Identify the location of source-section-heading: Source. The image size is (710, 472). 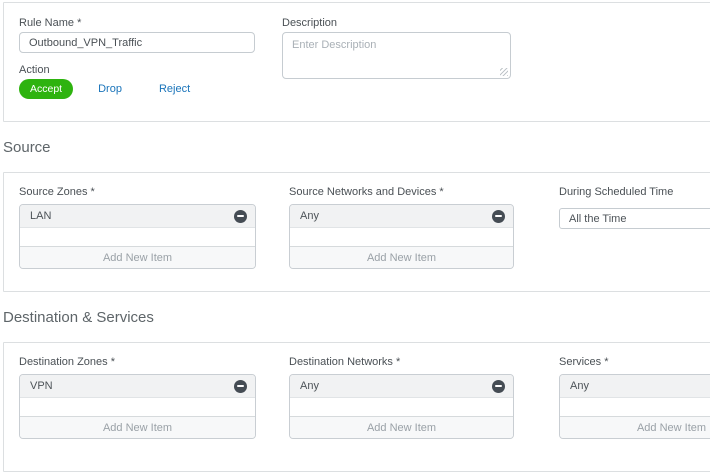
(27, 147).